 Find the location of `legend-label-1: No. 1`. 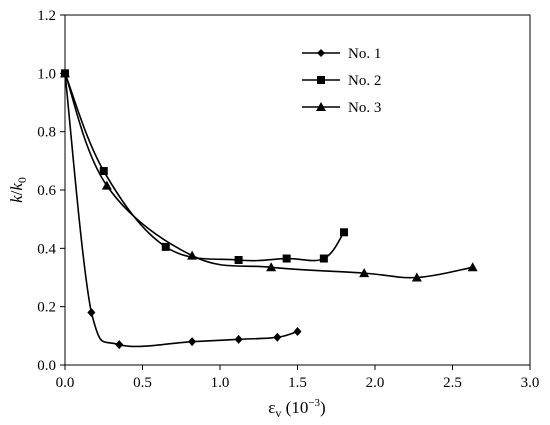

legend-label-1: No. 1 is located at coordinates (364, 54).